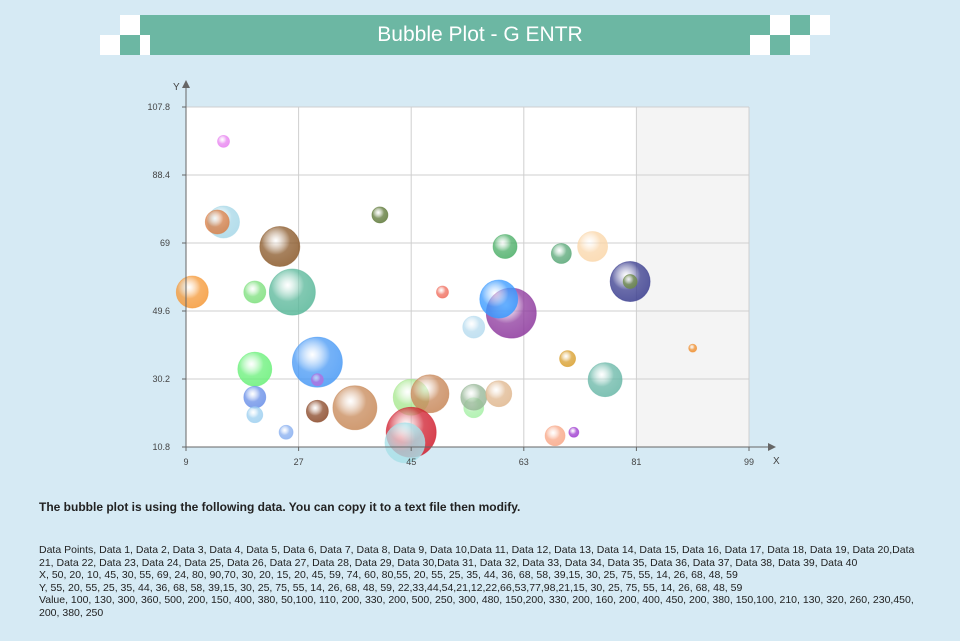 The image size is (960, 641). What do you see at coordinates (185, 462) in the screenshot?
I see `x-tick-label: 9` at bounding box center [185, 462].